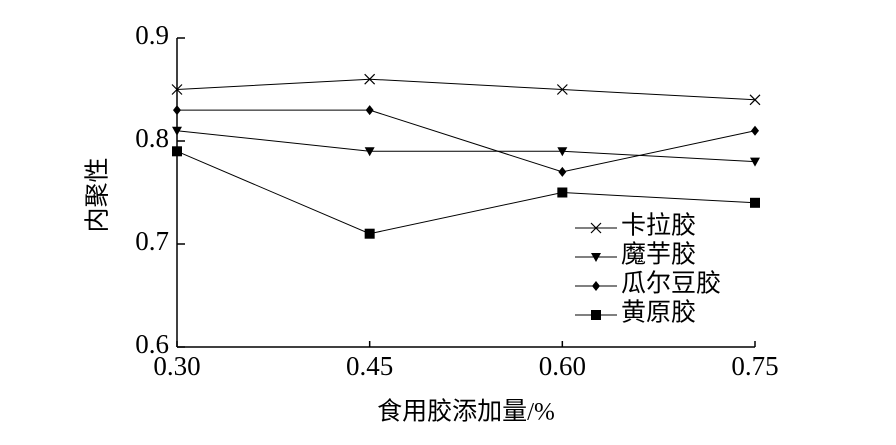 The height and width of the screenshot is (445, 896). What do you see at coordinates (466, 412) in the screenshot?
I see `x-axis-label: 食用胶添加量/%` at bounding box center [466, 412].